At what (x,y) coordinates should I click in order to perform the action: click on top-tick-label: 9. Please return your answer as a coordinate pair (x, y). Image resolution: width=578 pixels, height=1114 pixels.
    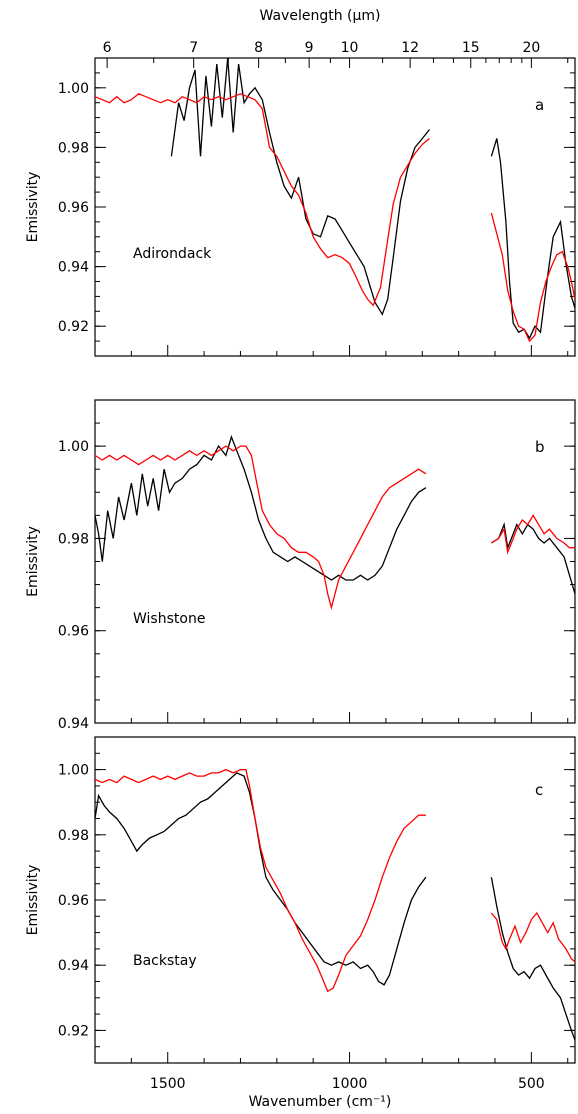
    Looking at the image, I should click on (309, 48).